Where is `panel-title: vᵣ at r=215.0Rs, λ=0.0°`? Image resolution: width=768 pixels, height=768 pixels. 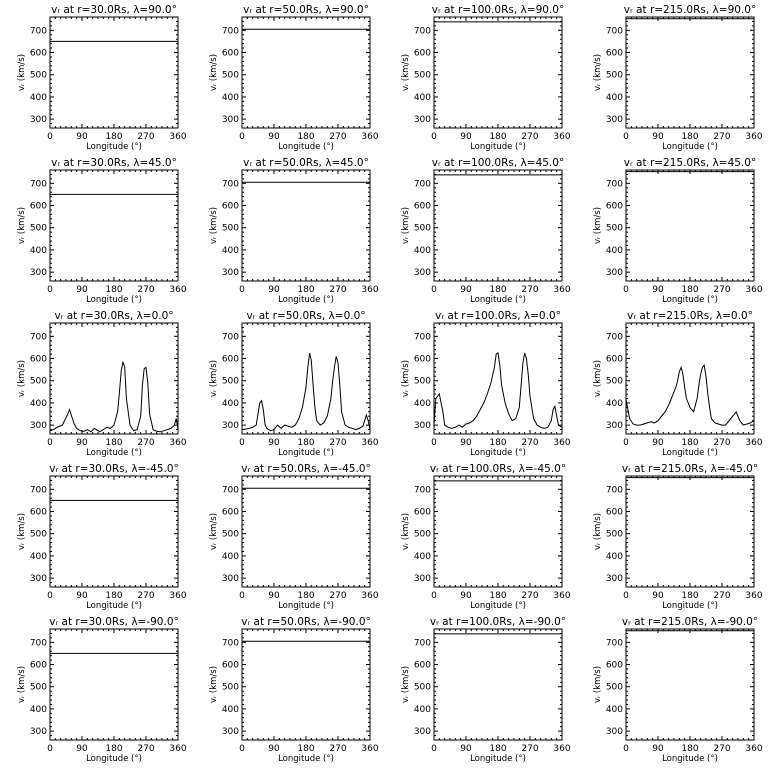
panel-title: vᵣ at r=215.0Rs, λ=0.0° is located at coordinates (690, 316).